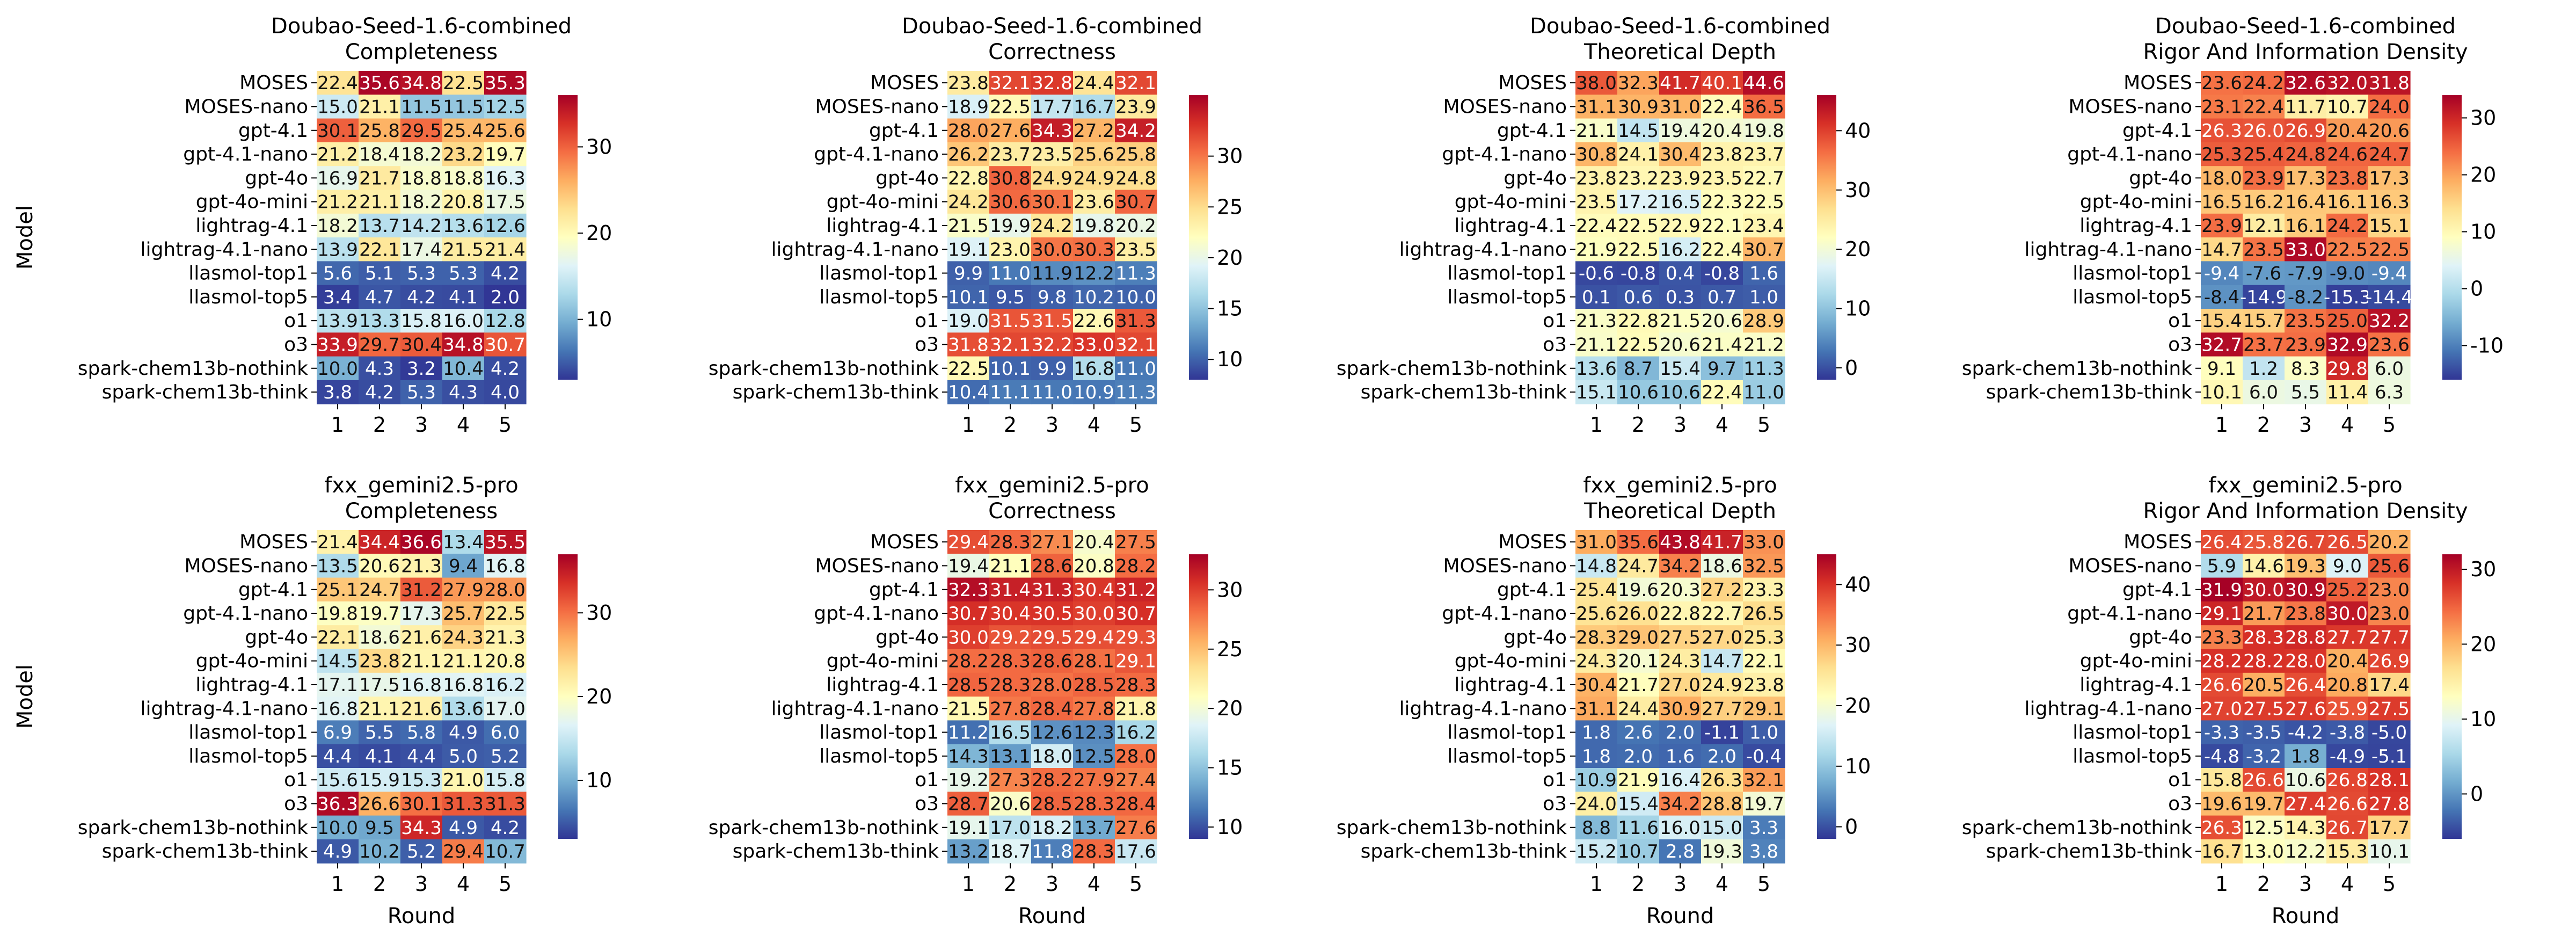  What do you see at coordinates (193, 369) in the screenshot?
I see `row-tick-label: spark-chem13b-nothink` at bounding box center [193, 369].